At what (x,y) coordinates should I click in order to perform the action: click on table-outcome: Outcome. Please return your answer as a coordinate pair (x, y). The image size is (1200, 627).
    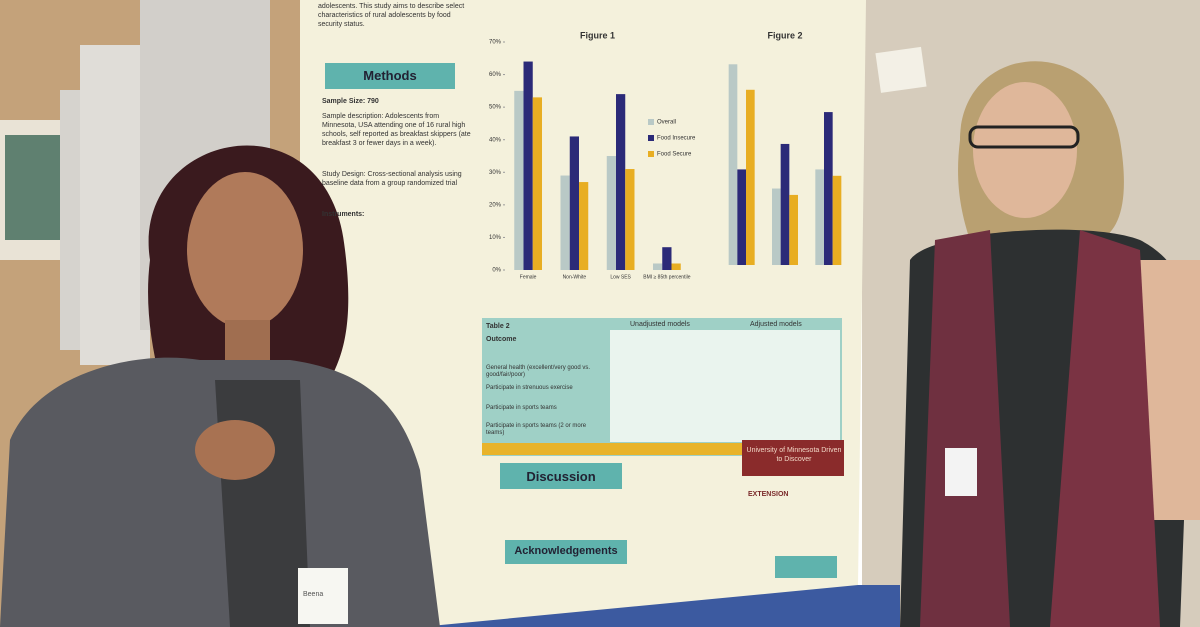
    Looking at the image, I should click on (501, 339).